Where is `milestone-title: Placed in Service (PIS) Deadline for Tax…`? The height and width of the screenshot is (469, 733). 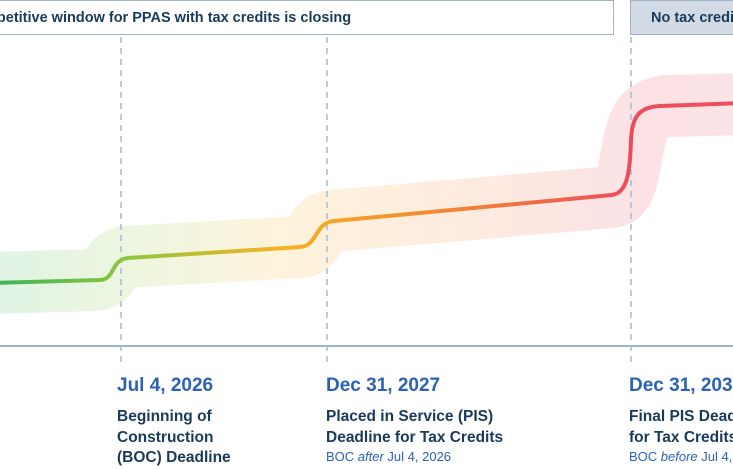
milestone-title: Placed in Service (PIS) Deadline for Tax… is located at coordinates (471, 427).